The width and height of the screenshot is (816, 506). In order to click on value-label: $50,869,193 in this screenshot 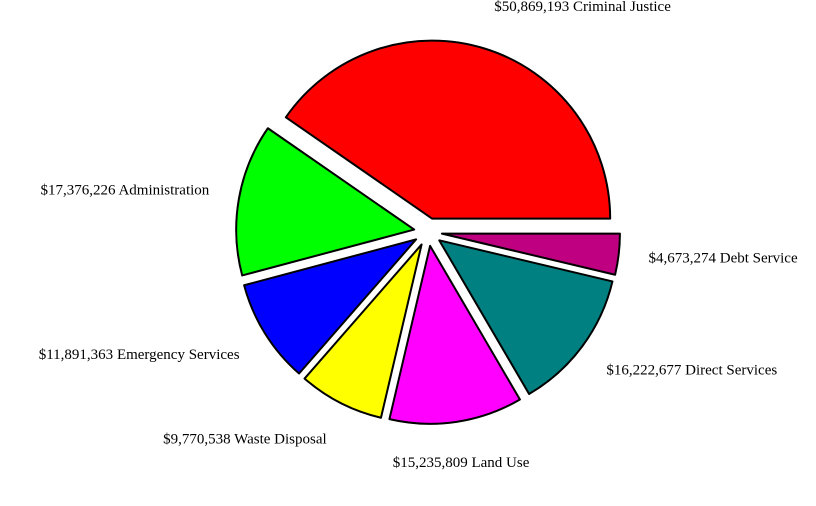, I will do `click(531, 8)`.